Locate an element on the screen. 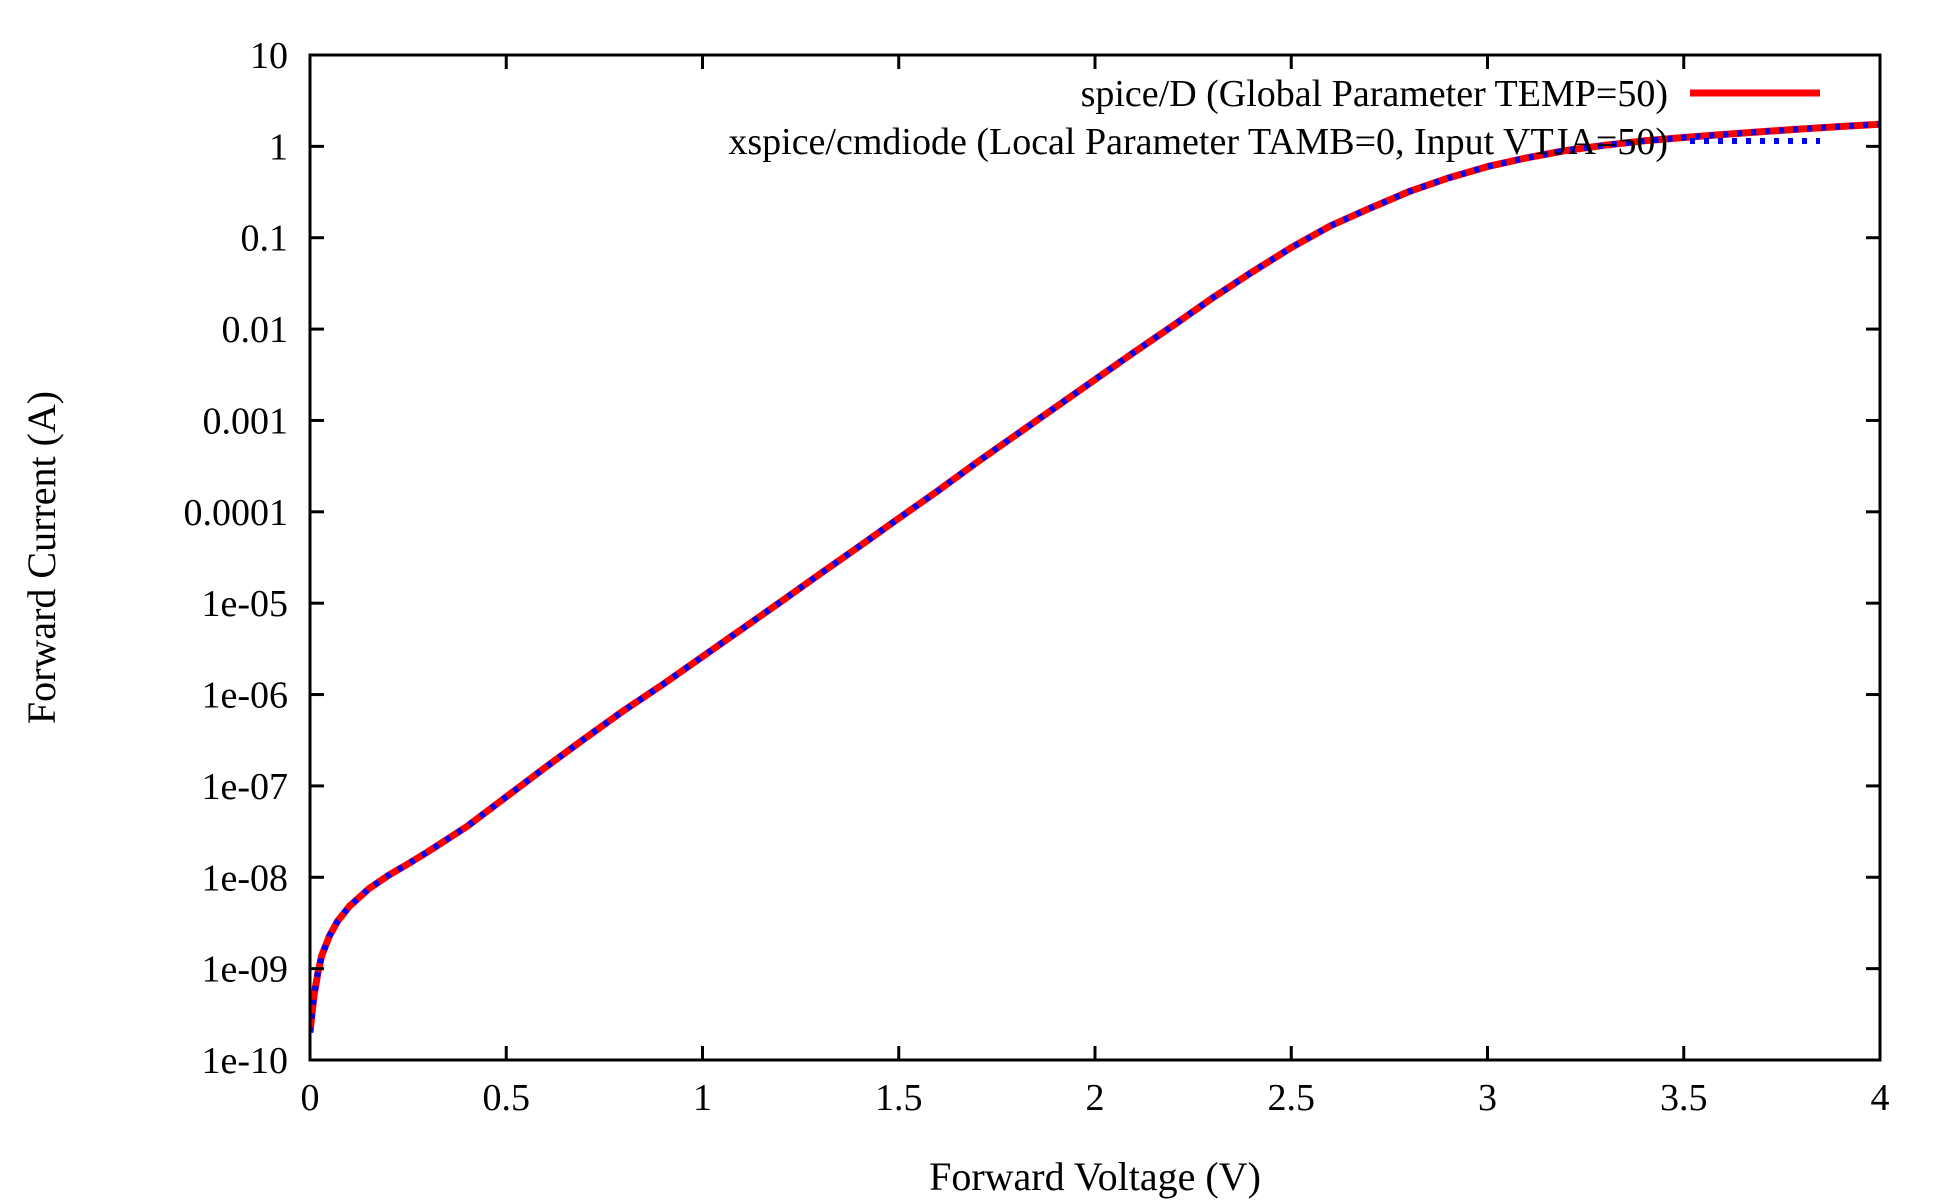 This screenshot has width=1950, height=1200. x-tick-label: 0 is located at coordinates (310, 1098).